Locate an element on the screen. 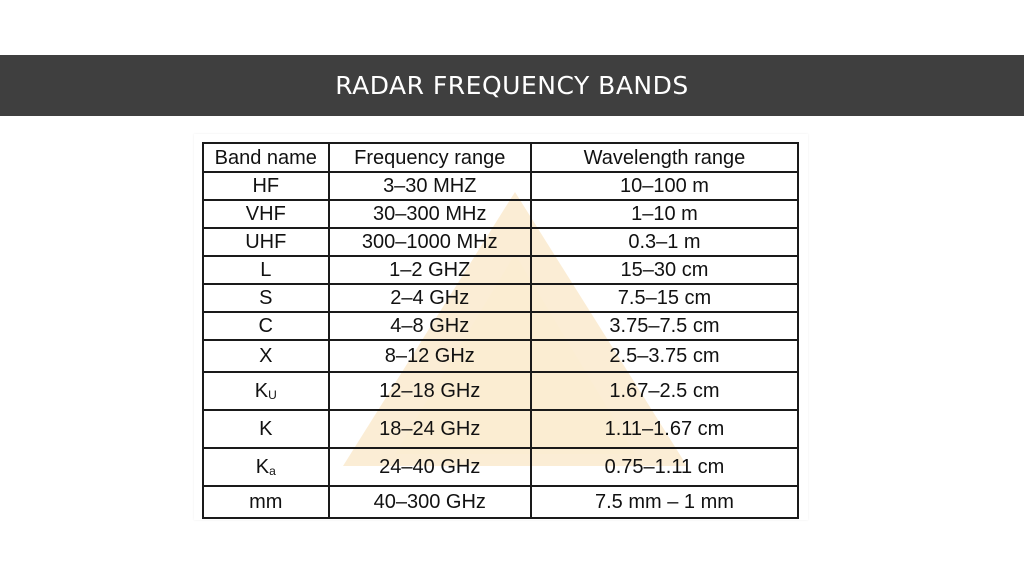  frequency-cell: 300–1000 MHz is located at coordinates (429, 242).